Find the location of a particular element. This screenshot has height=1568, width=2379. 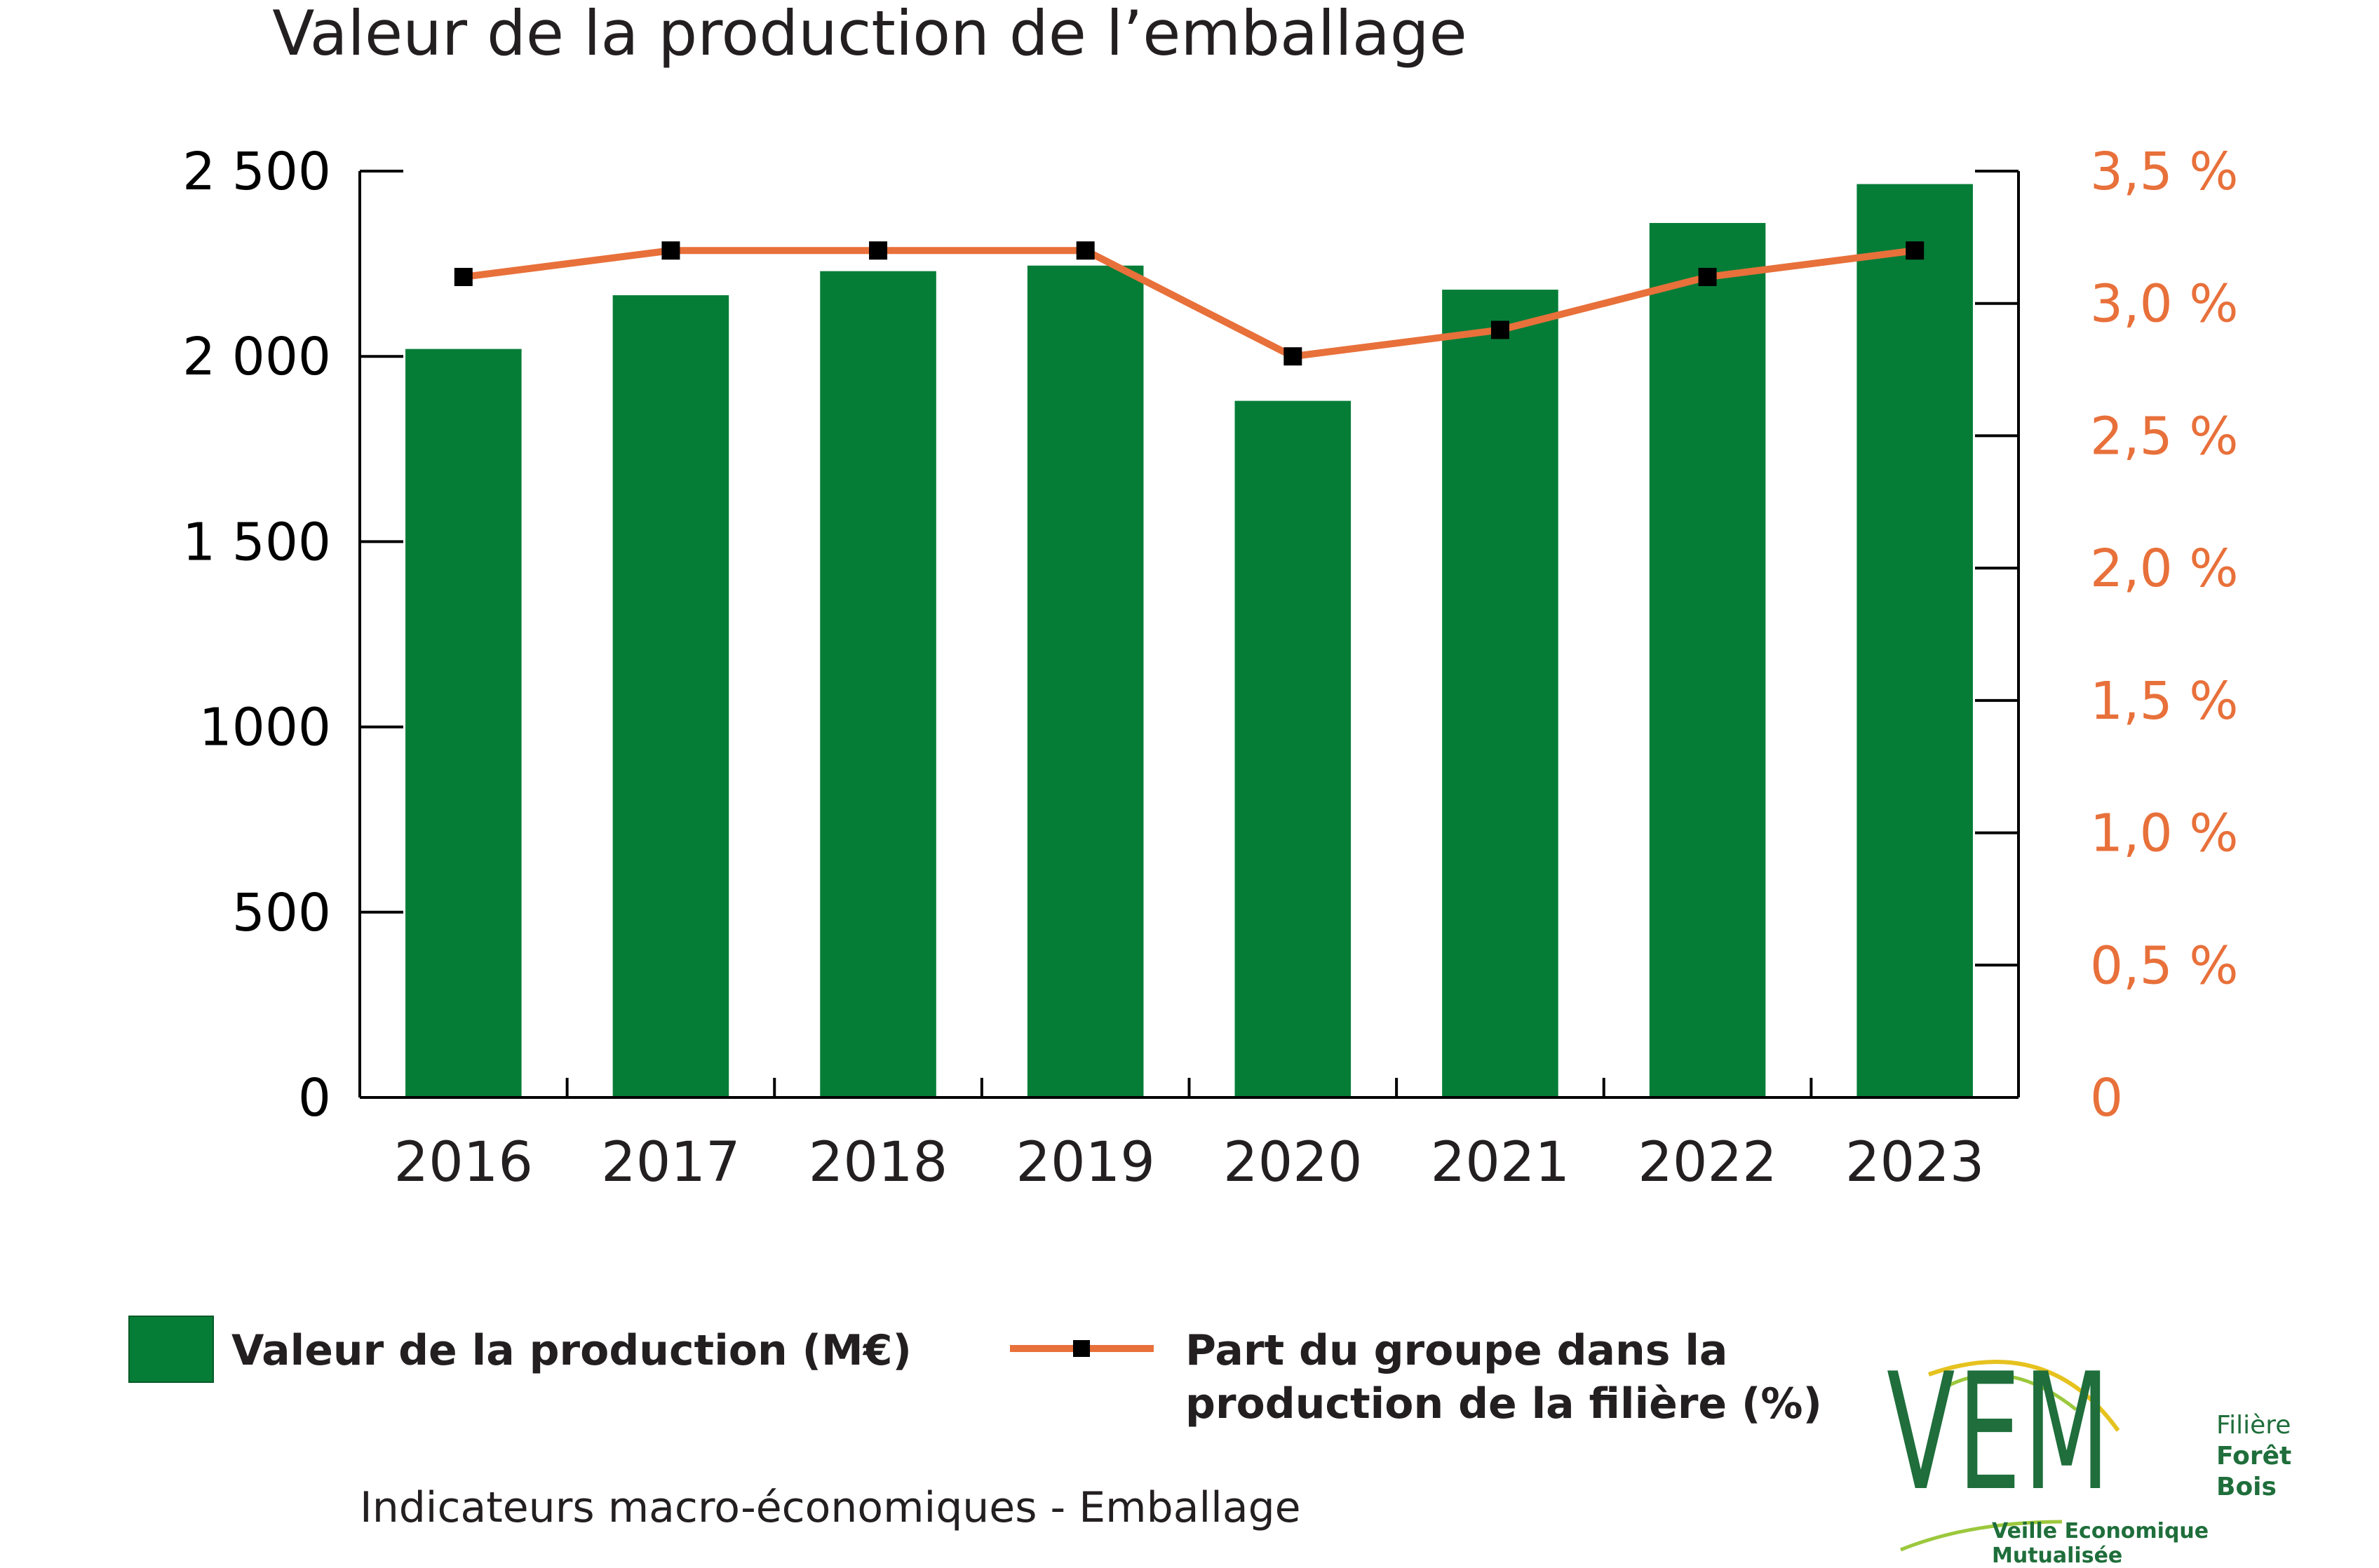

x-tick-label: 2019 is located at coordinates (1085, 1162).